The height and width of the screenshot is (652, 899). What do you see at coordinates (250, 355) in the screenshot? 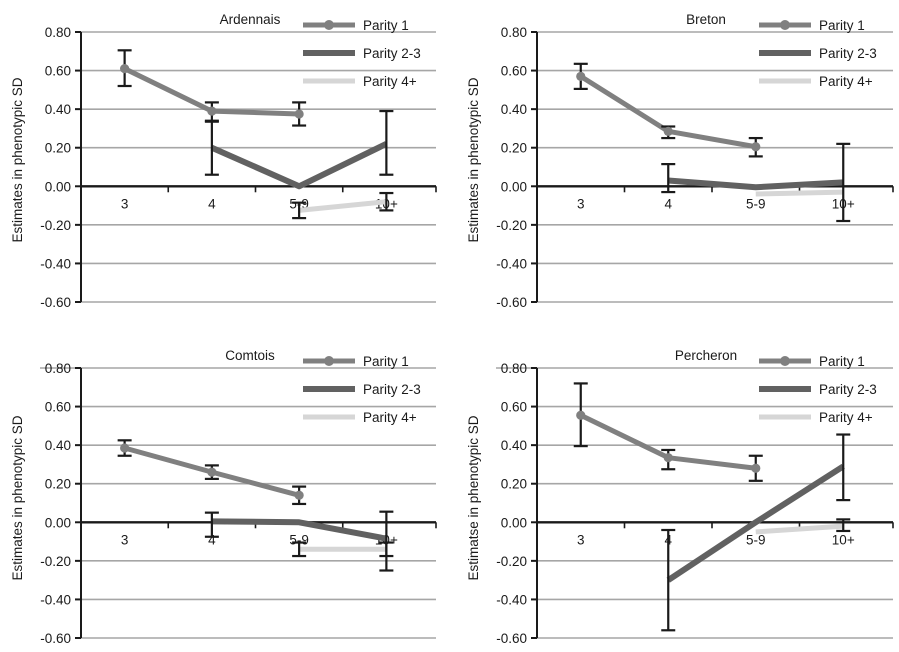
I see `panel-title: Comtois` at bounding box center [250, 355].